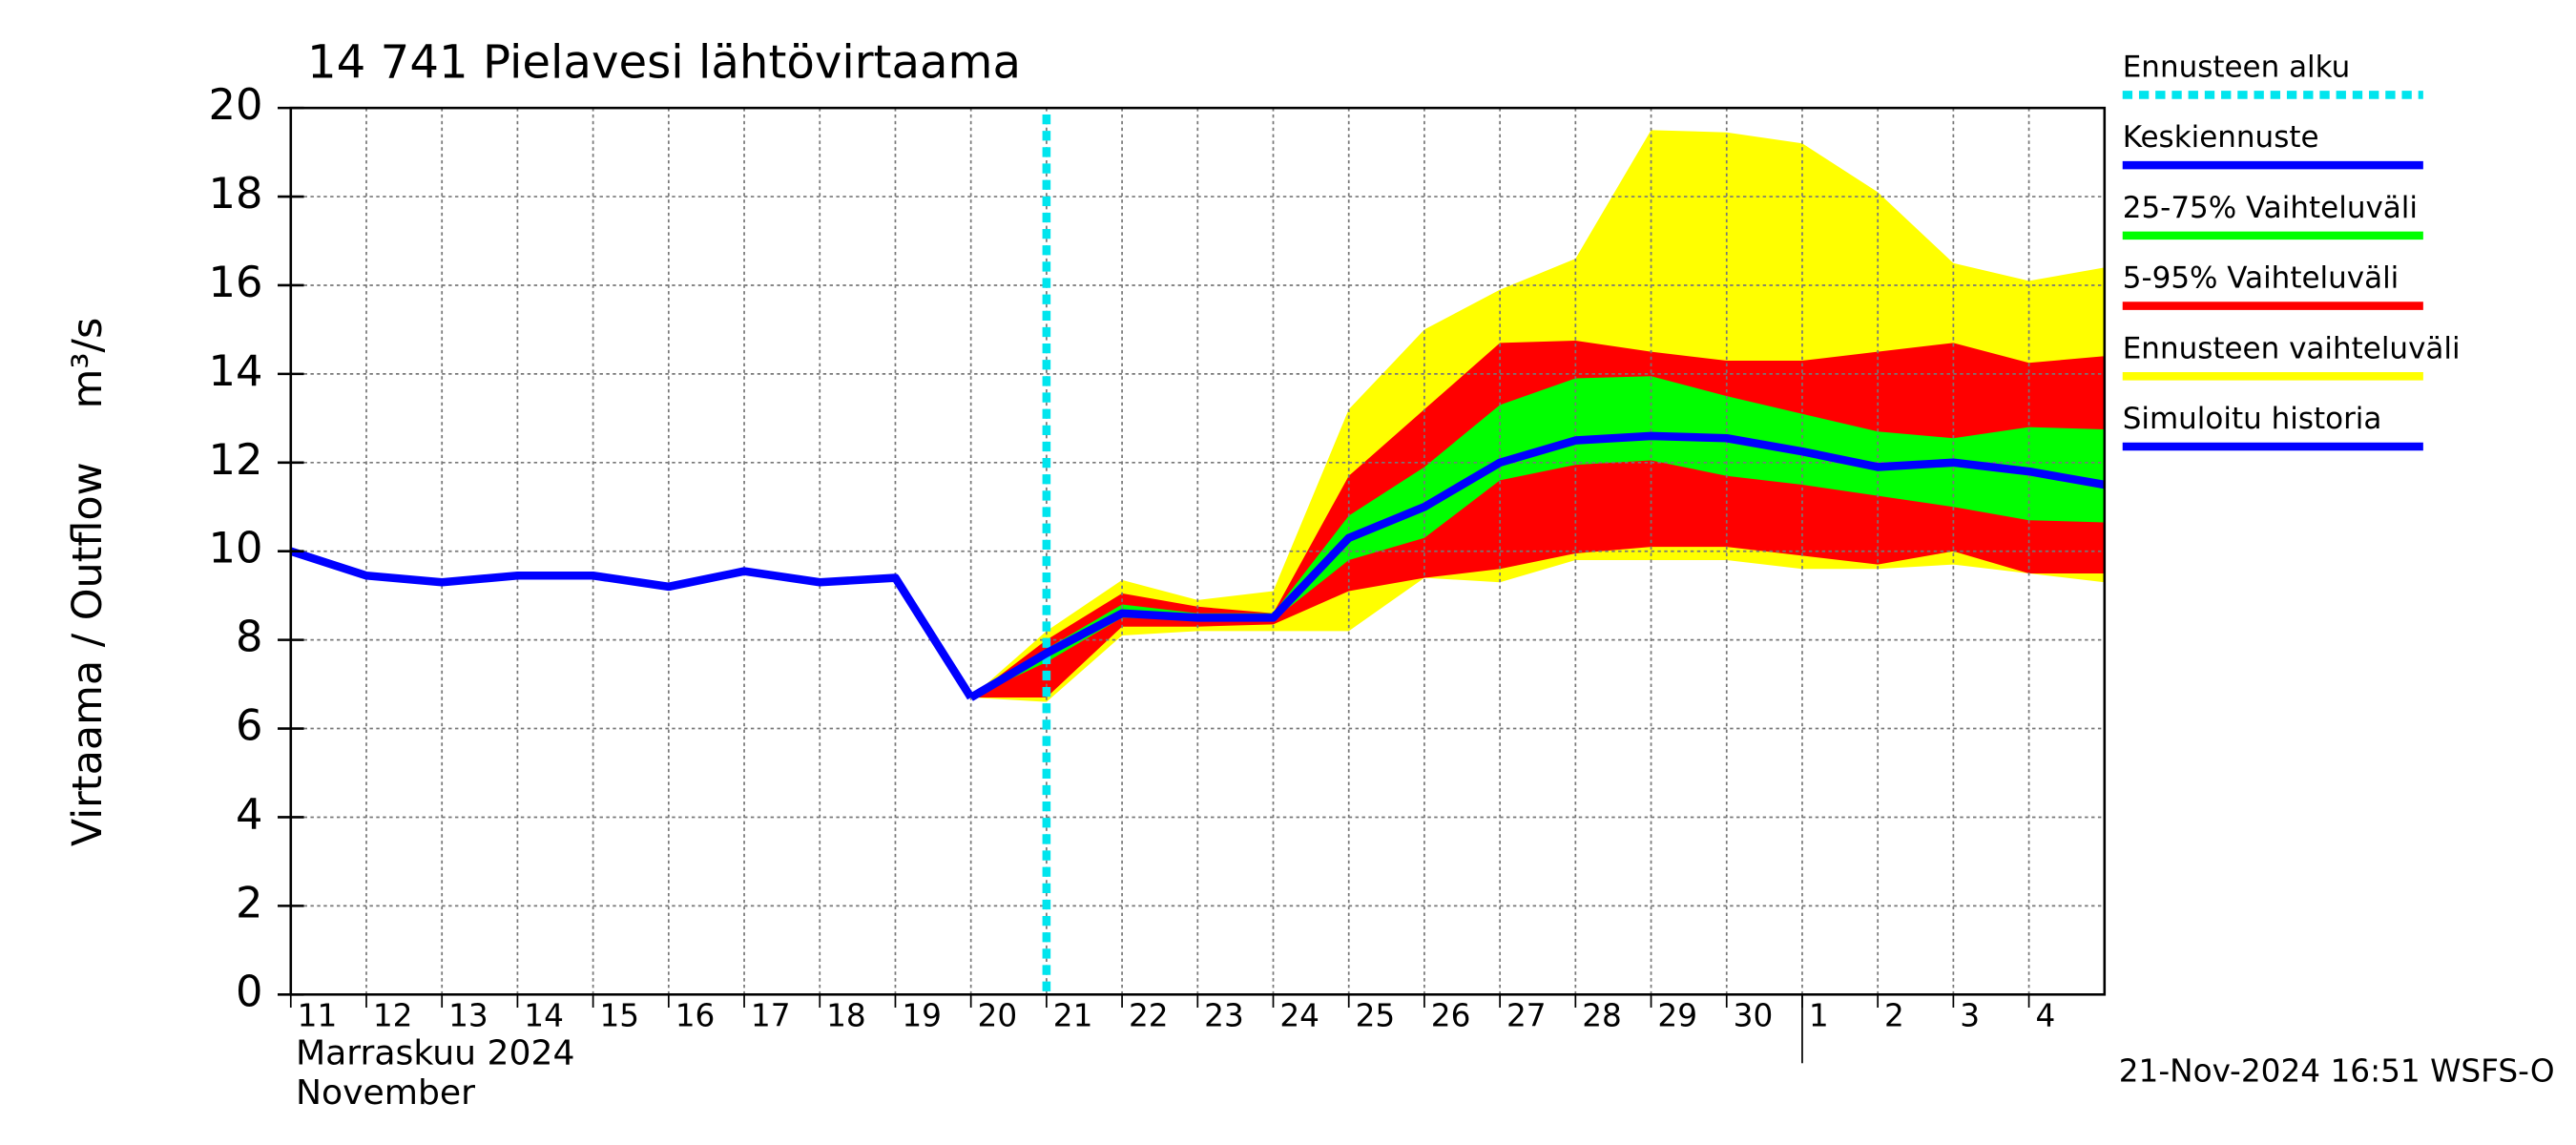 The image size is (2576, 1145). What do you see at coordinates (236, 371) in the screenshot?
I see `y-tick-label: 14` at bounding box center [236, 371].